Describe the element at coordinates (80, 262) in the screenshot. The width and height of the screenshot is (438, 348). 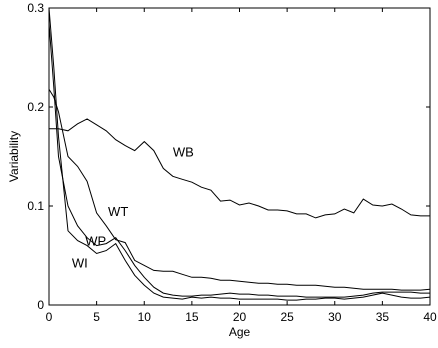
I see `series-label-wi: WI` at that location.